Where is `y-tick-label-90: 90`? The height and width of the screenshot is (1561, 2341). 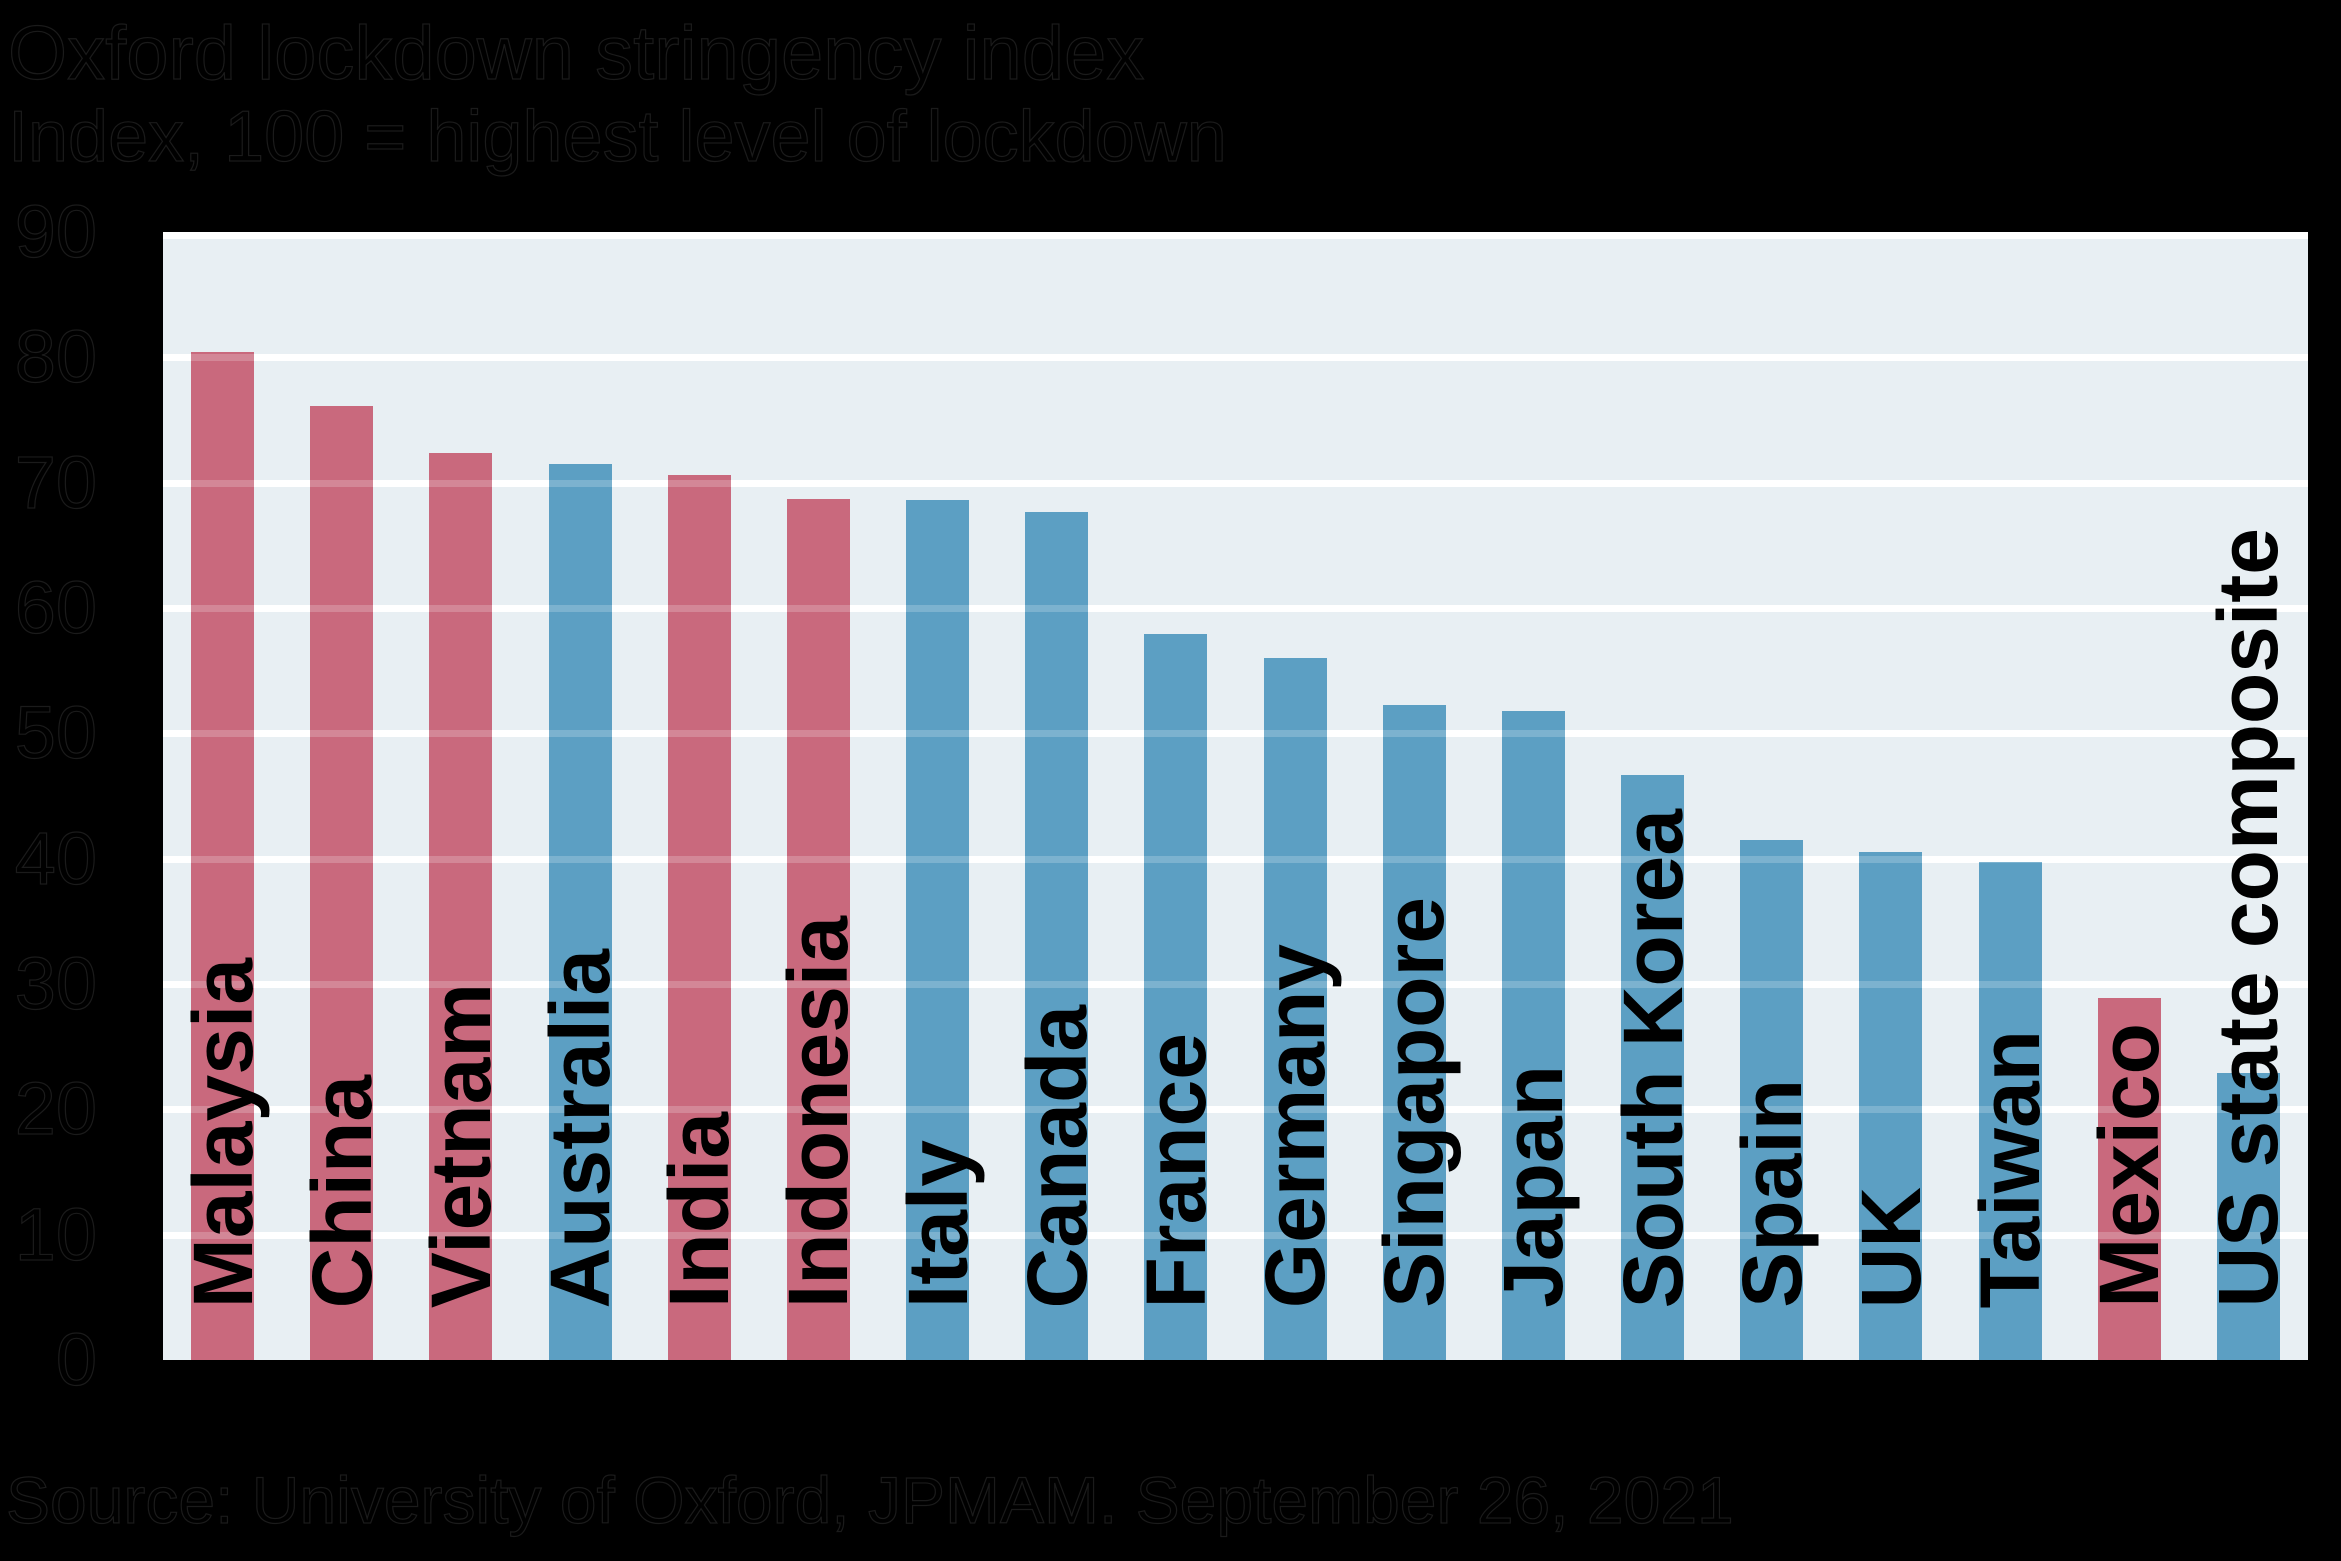
y-tick-label-90: 90 is located at coordinates (56, 231).